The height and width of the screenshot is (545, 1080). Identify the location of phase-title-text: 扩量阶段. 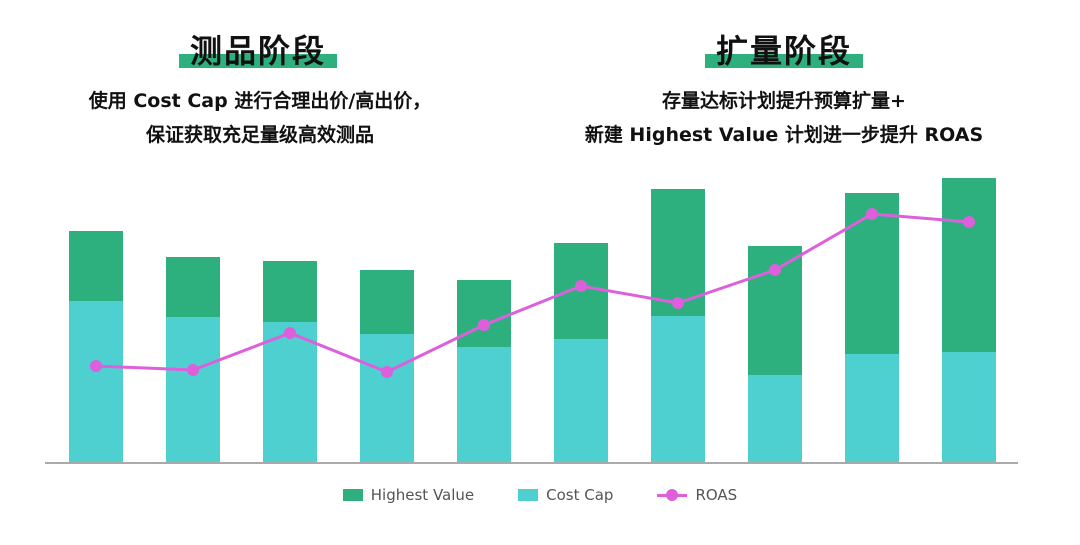
(783, 51).